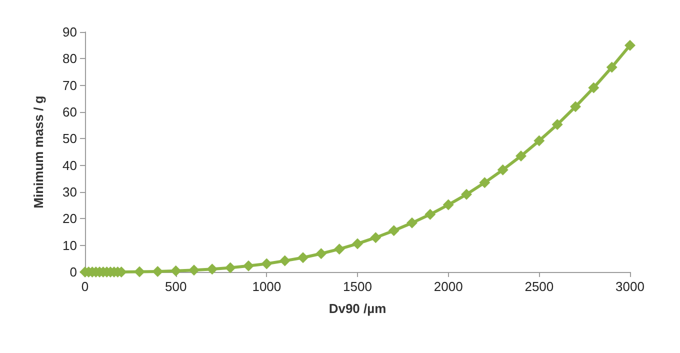  I want to click on y-tick-label: 40, so click(69, 165).